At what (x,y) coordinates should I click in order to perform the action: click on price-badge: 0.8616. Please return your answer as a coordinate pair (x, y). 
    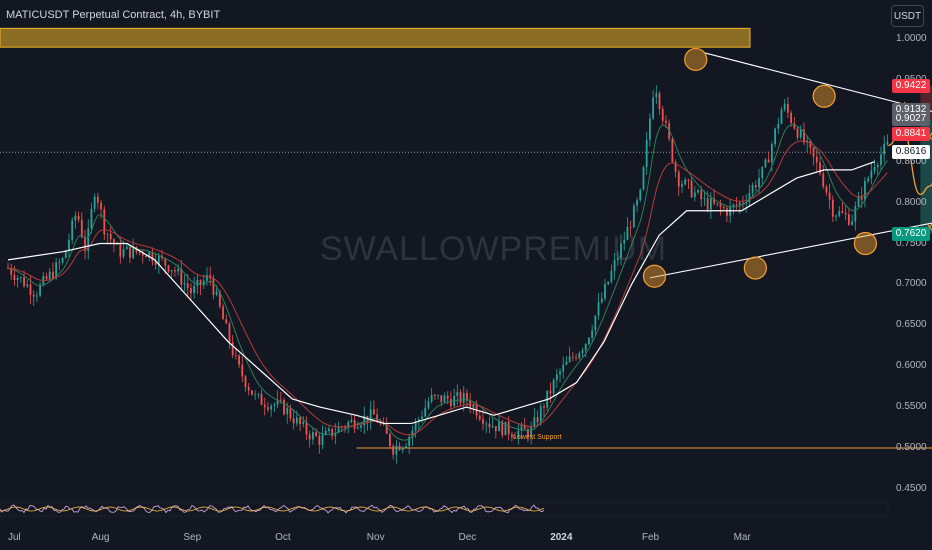
    Looking at the image, I should click on (911, 152).